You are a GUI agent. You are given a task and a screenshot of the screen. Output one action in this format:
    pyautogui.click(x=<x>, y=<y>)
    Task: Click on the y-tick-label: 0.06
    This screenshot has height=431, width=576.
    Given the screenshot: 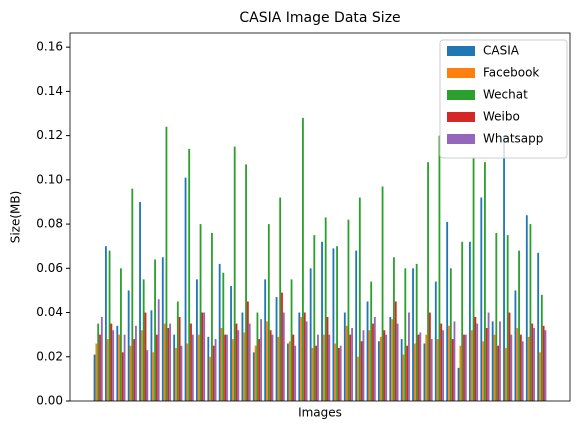 What is the action you would take?
    pyautogui.click(x=49, y=268)
    